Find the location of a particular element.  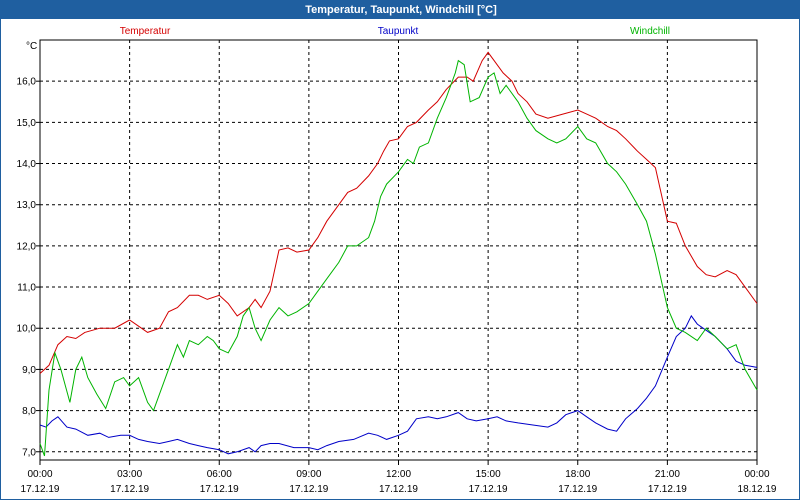

legend: Temperatur Taupunkt Windchill is located at coordinates (395, 31).